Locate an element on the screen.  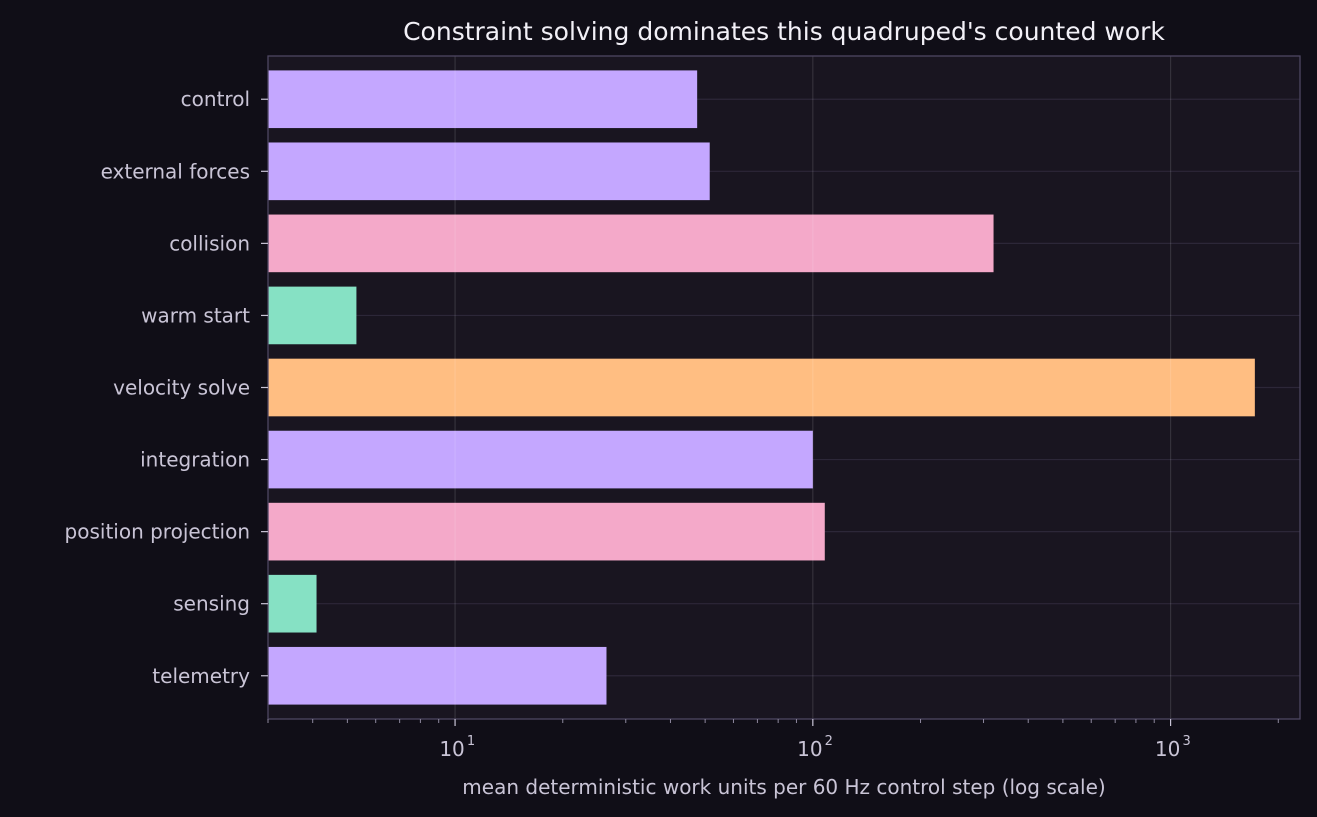
y-tick-label: telemetry is located at coordinates (201, 676).